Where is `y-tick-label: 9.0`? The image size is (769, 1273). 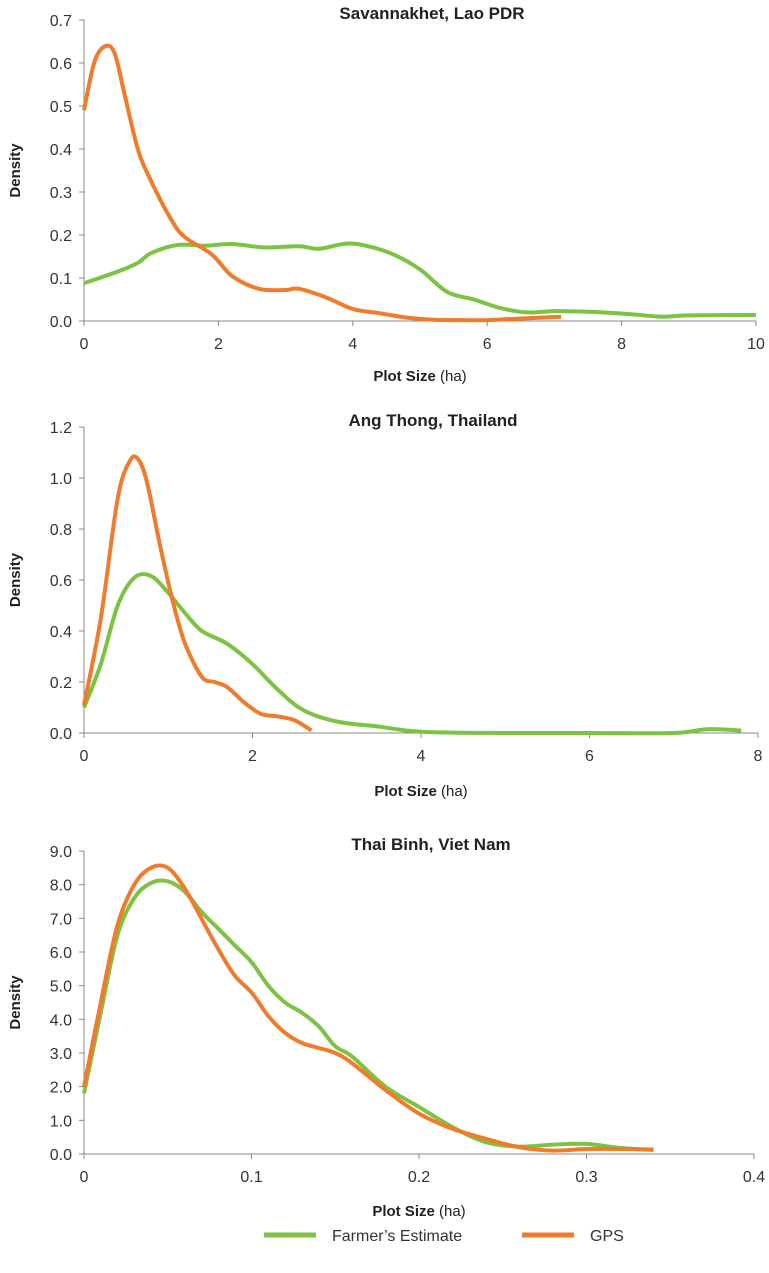 y-tick-label: 9.0 is located at coordinates (61, 852).